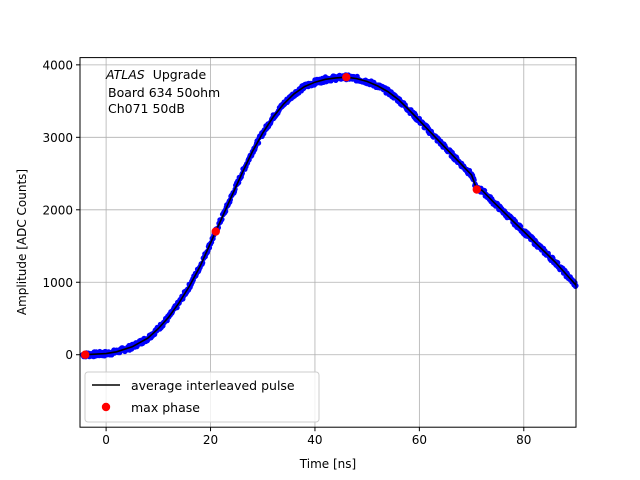  Describe the element at coordinates (106, 440) in the screenshot. I see `x-tick-label: 0` at that location.